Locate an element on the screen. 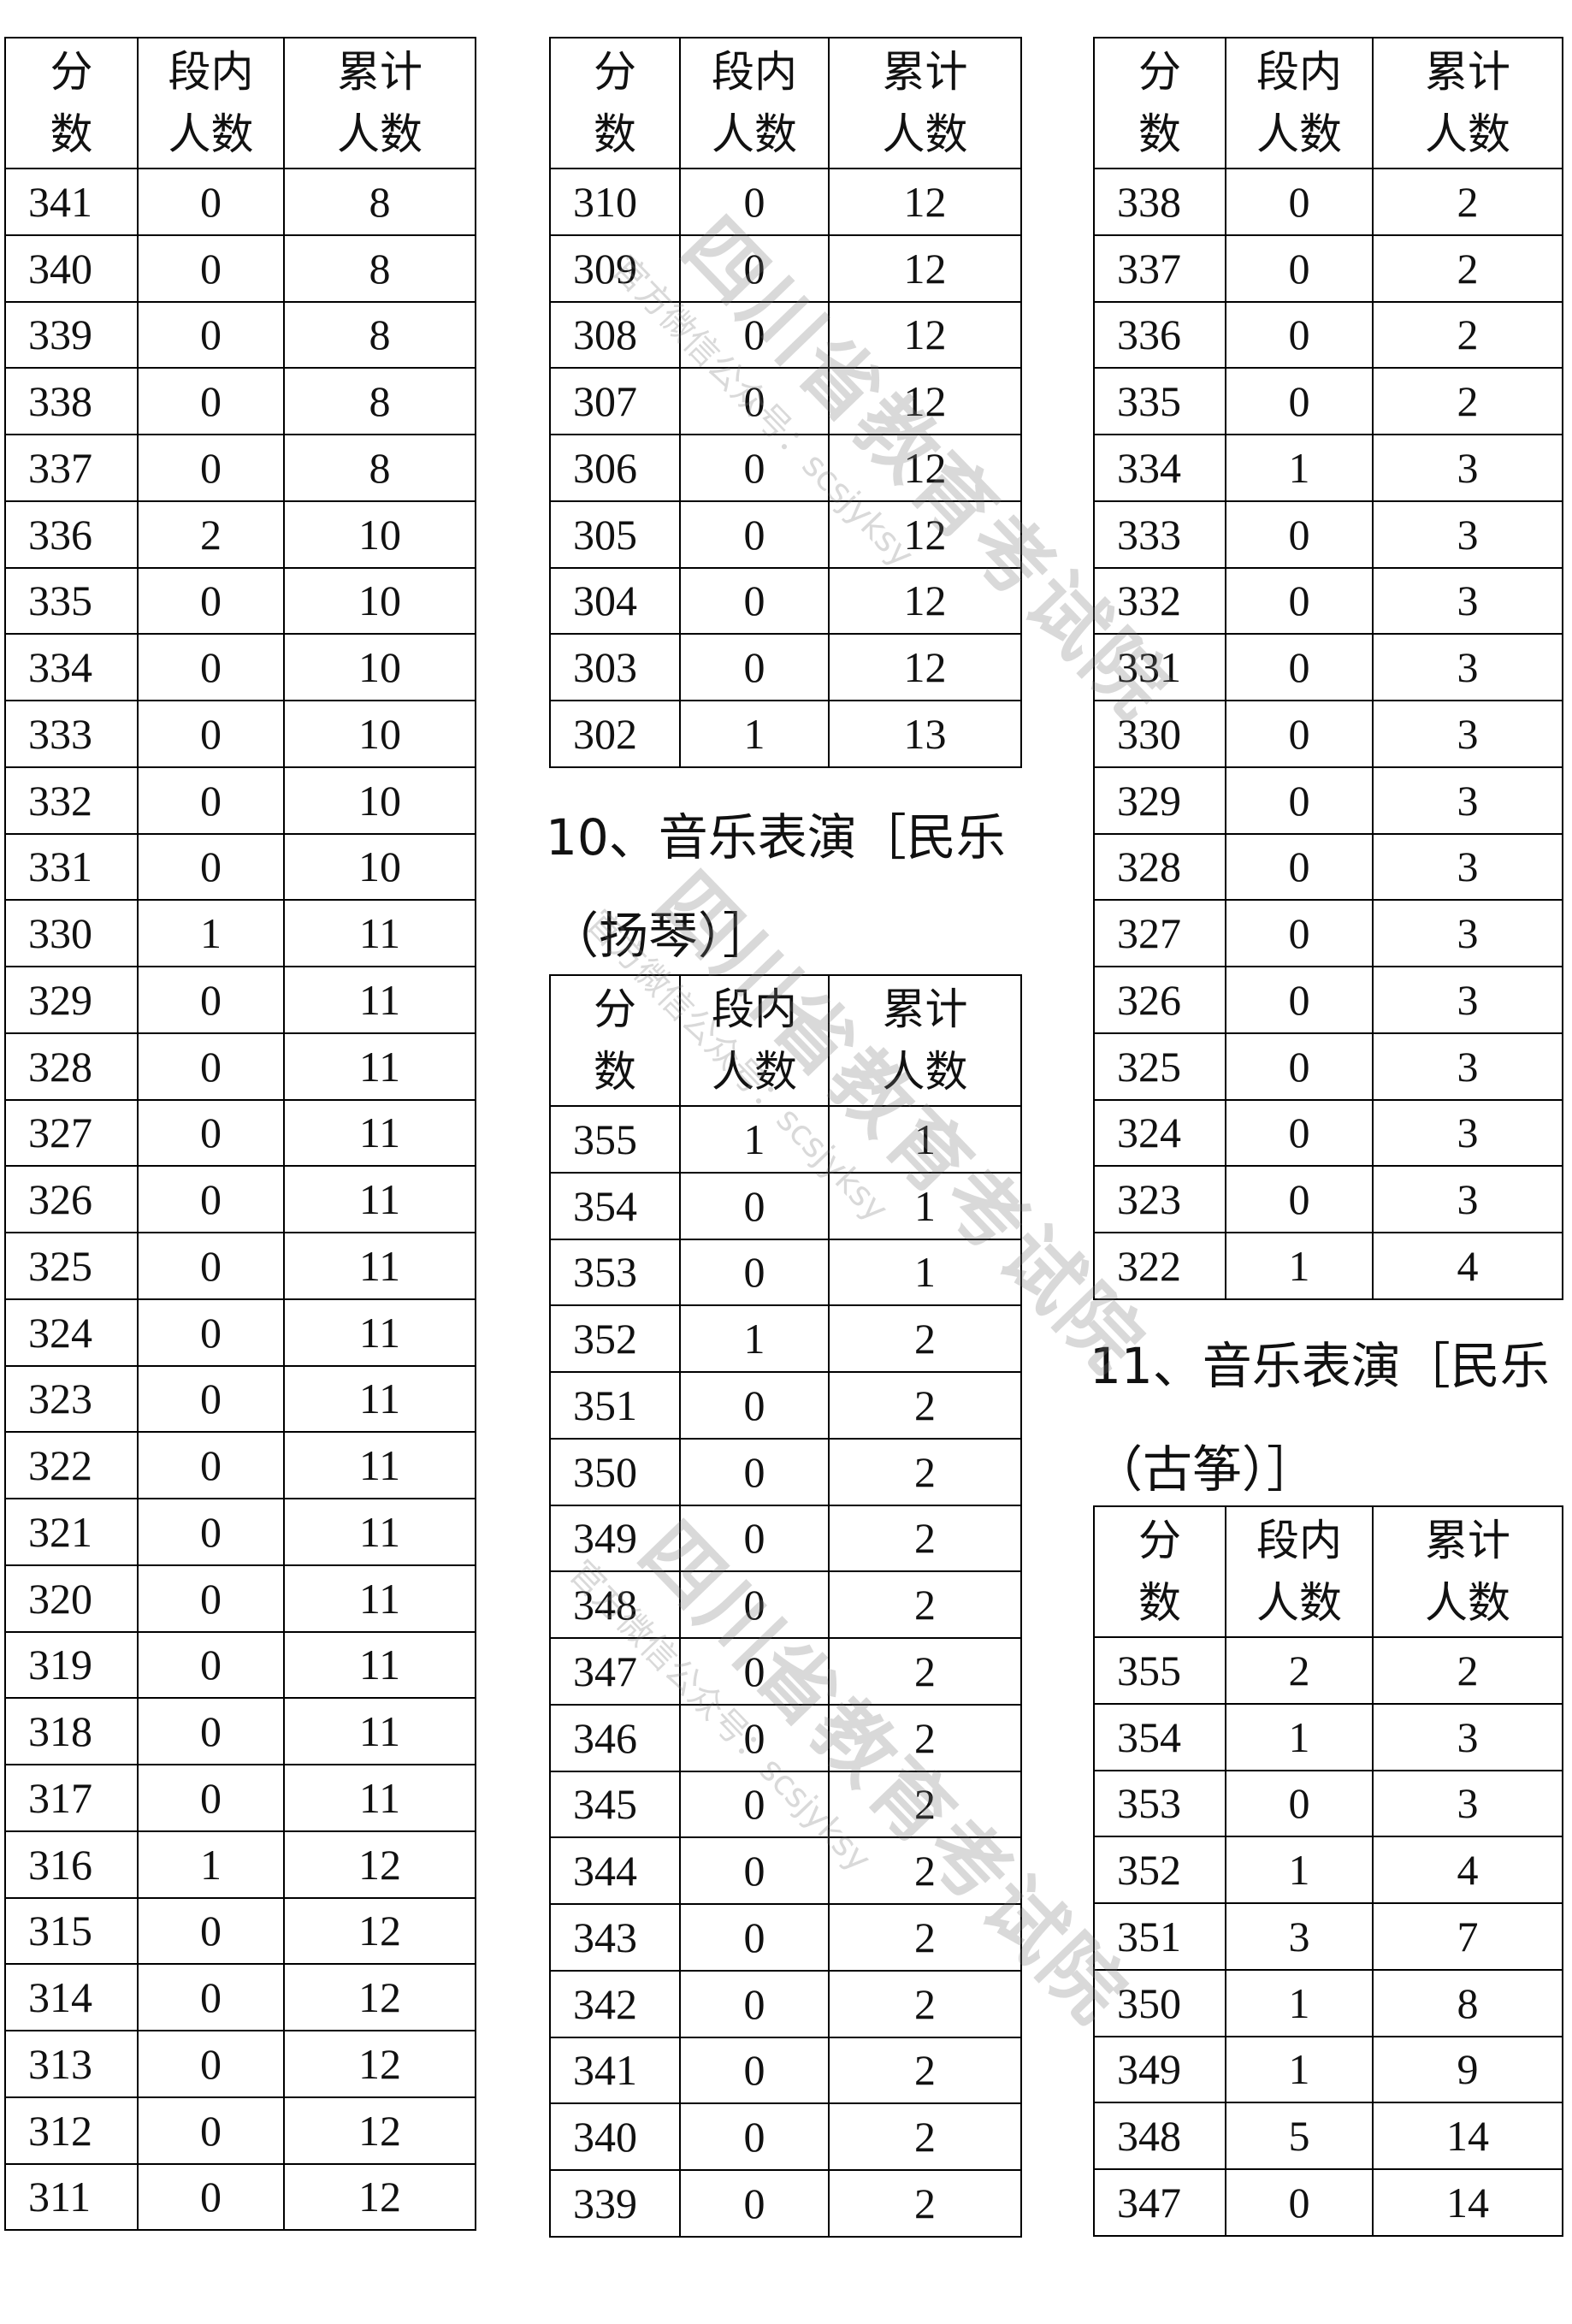  cell: 303 is located at coordinates (615, 667).